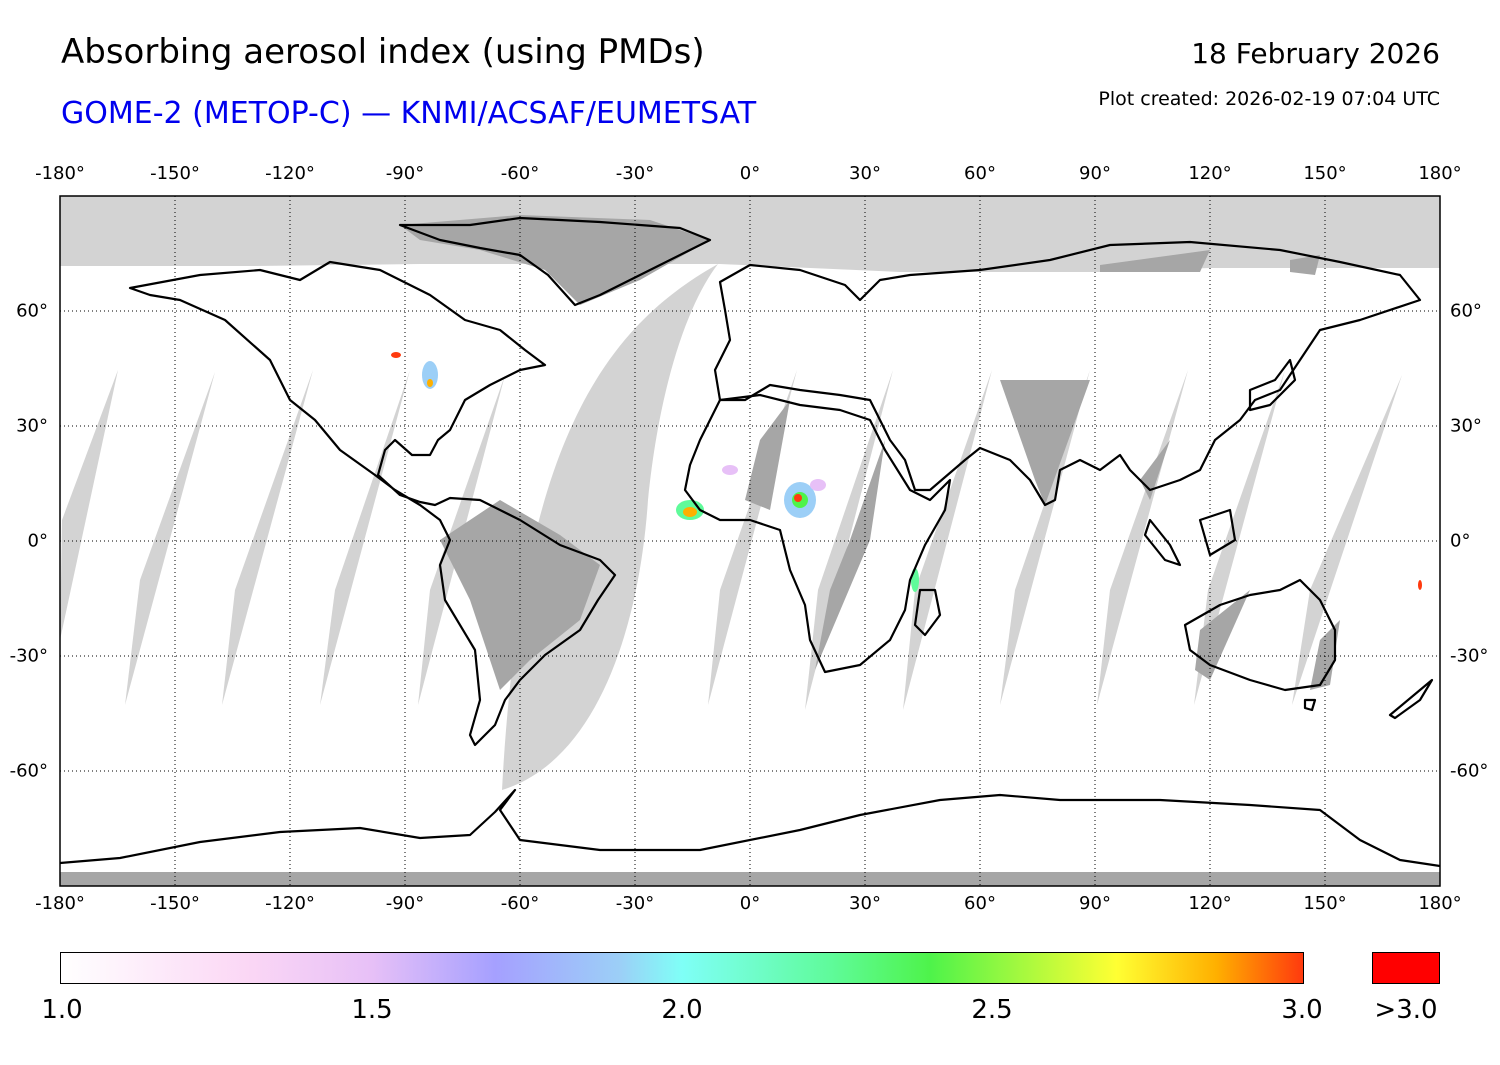  What do you see at coordinates (520, 903) in the screenshot?
I see `lon-label-bottom: -60°` at bounding box center [520, 903].